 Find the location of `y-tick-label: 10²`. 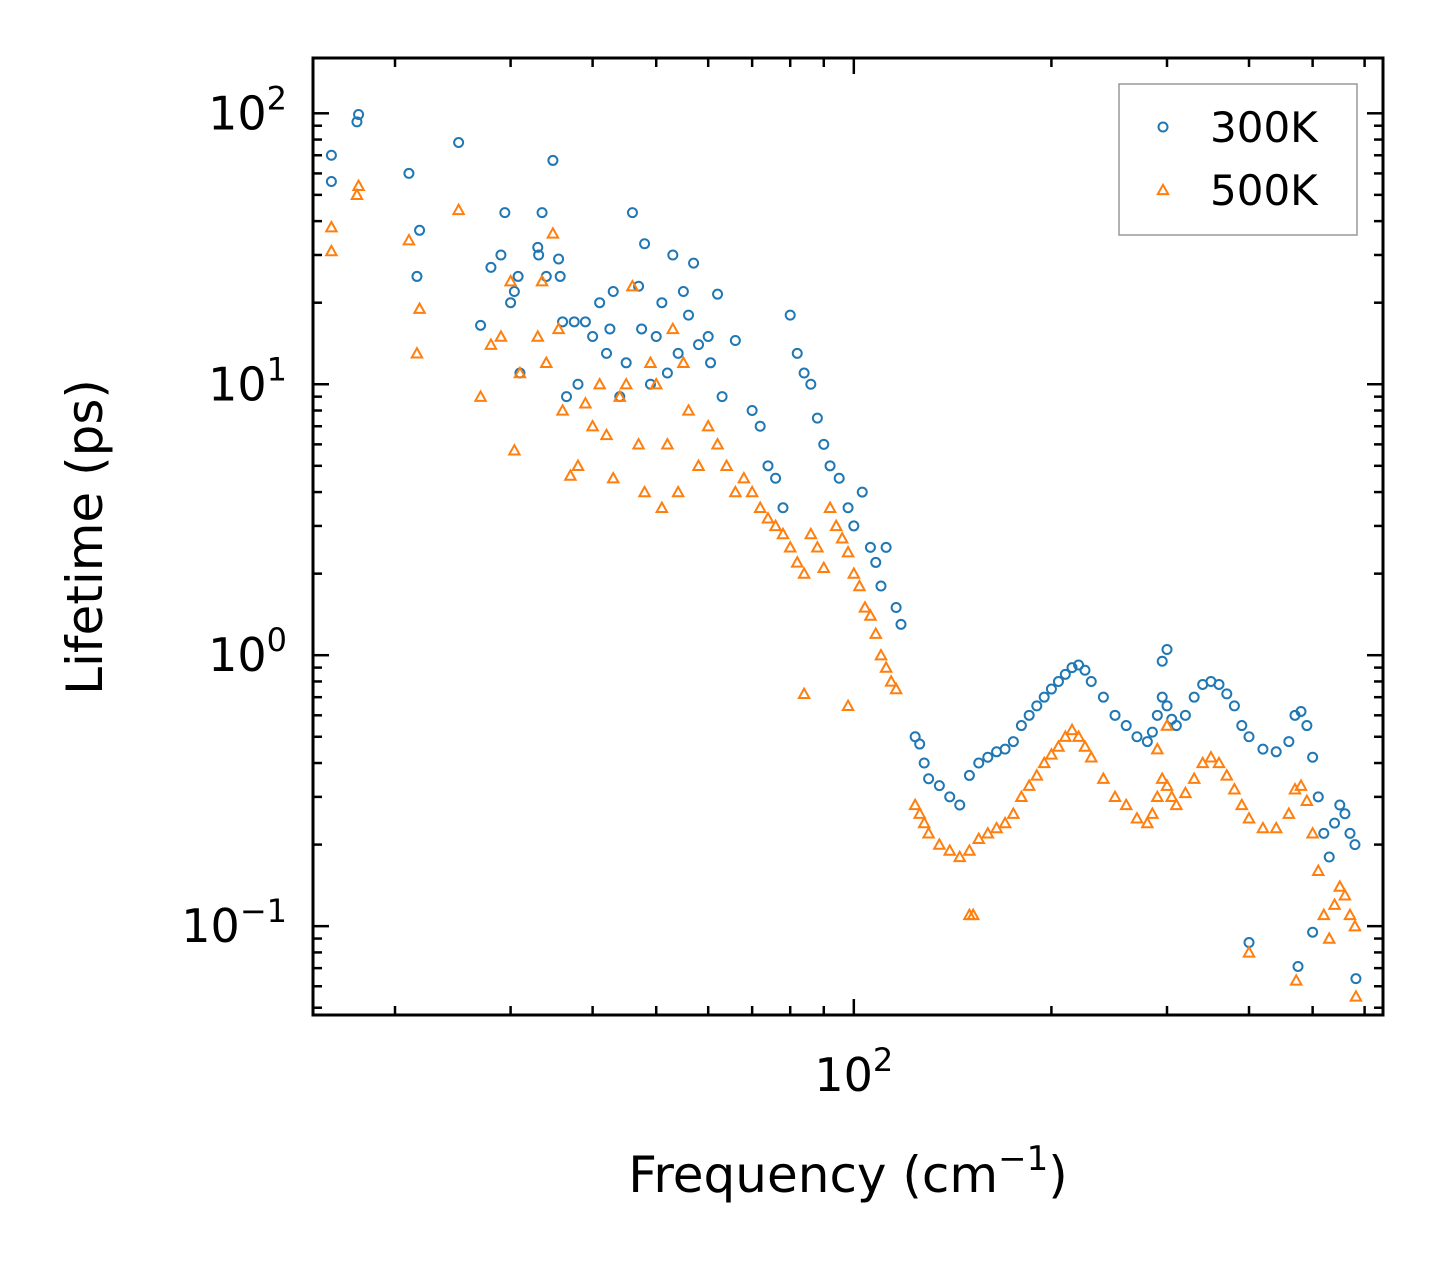

y-tick-label: 10² is located at coordinates (247, 109).